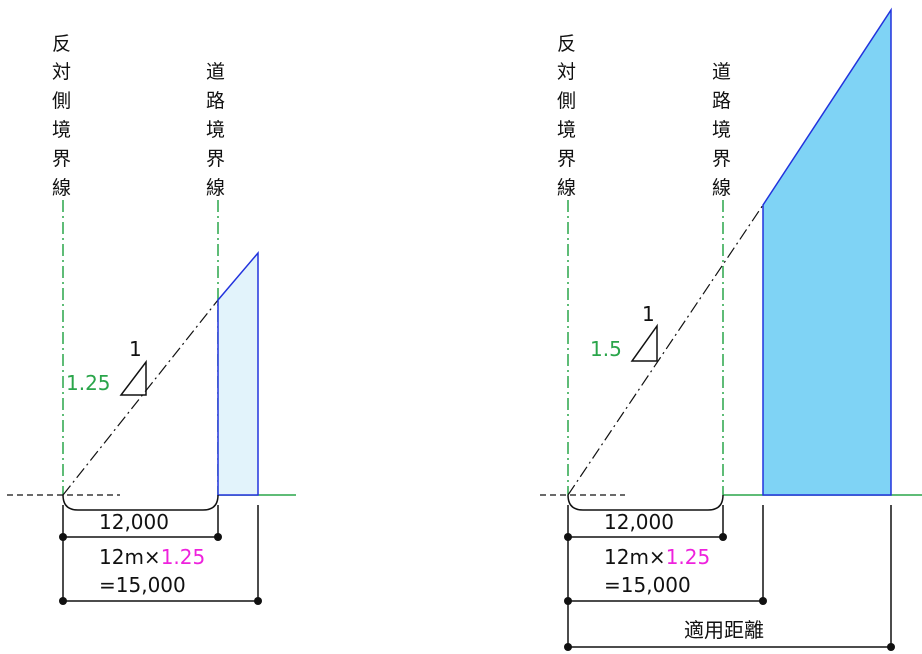 The height and width of the screenshot is (654, 922). I want to click on right-formula-factor: 1.25, so click(688, 557).